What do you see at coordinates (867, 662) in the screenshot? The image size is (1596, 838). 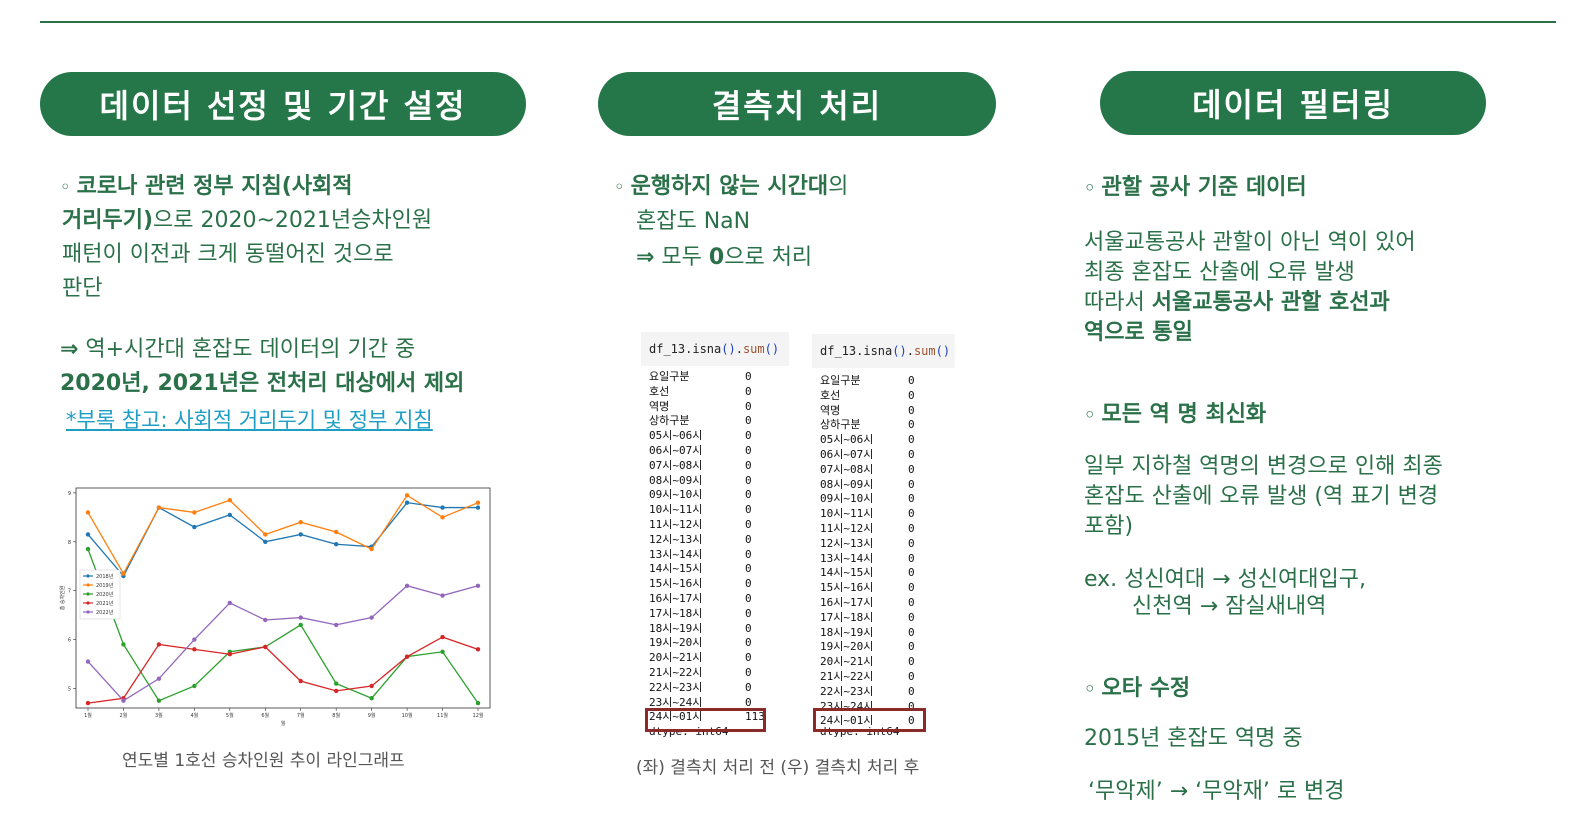 I see `isna-row: 20시~21시 0` at bounding box center [867, 662].